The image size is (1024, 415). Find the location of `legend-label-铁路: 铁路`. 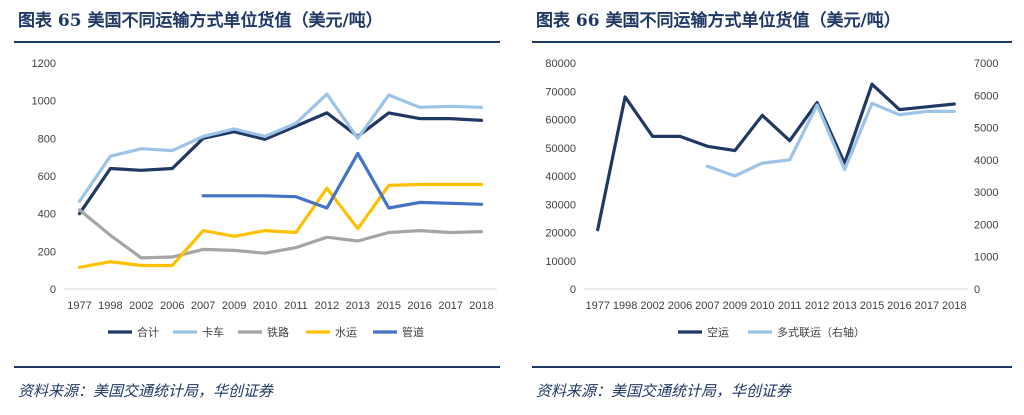

legend-label-铁路: 铁路 is located at coordinates (278, 332).